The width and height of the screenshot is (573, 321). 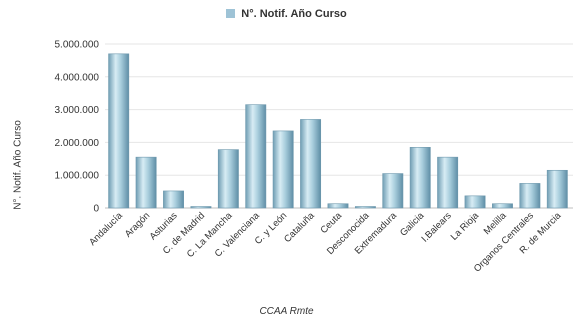 I want to click on y-tick-label: 0, so click(x=96, y=209).